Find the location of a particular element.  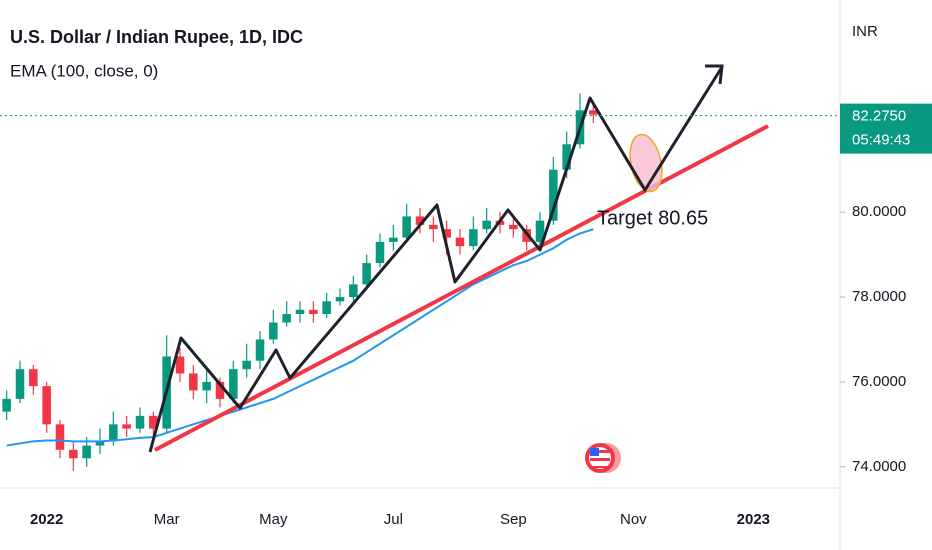

x-tick-label: Sep is located at coordinates (513, 519).